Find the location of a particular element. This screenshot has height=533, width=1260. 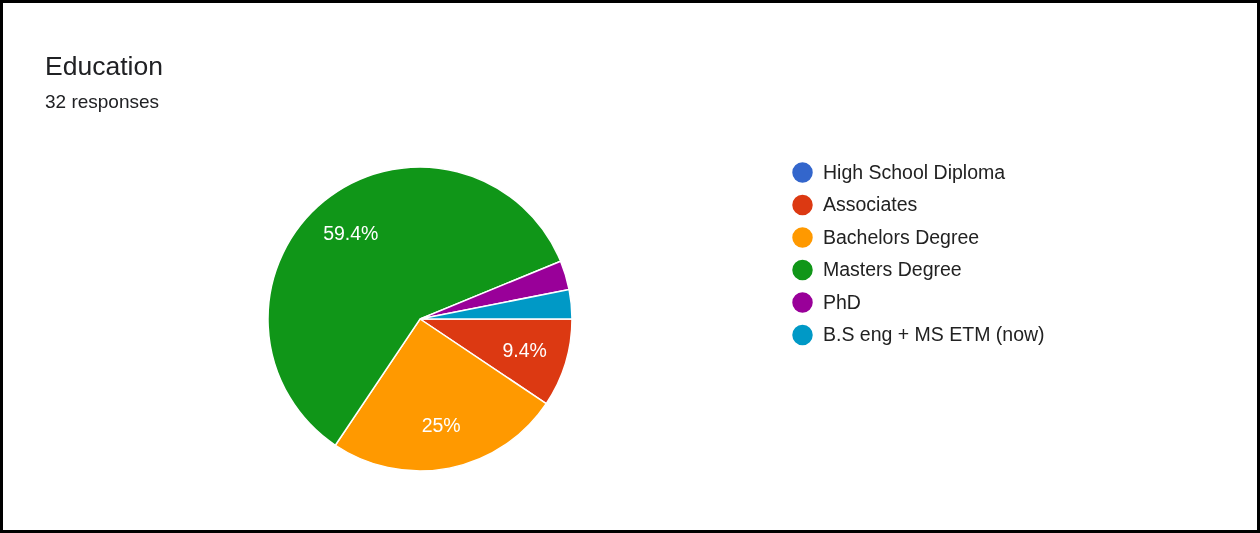

chart-title: Education is located at coordinates (104, 65).